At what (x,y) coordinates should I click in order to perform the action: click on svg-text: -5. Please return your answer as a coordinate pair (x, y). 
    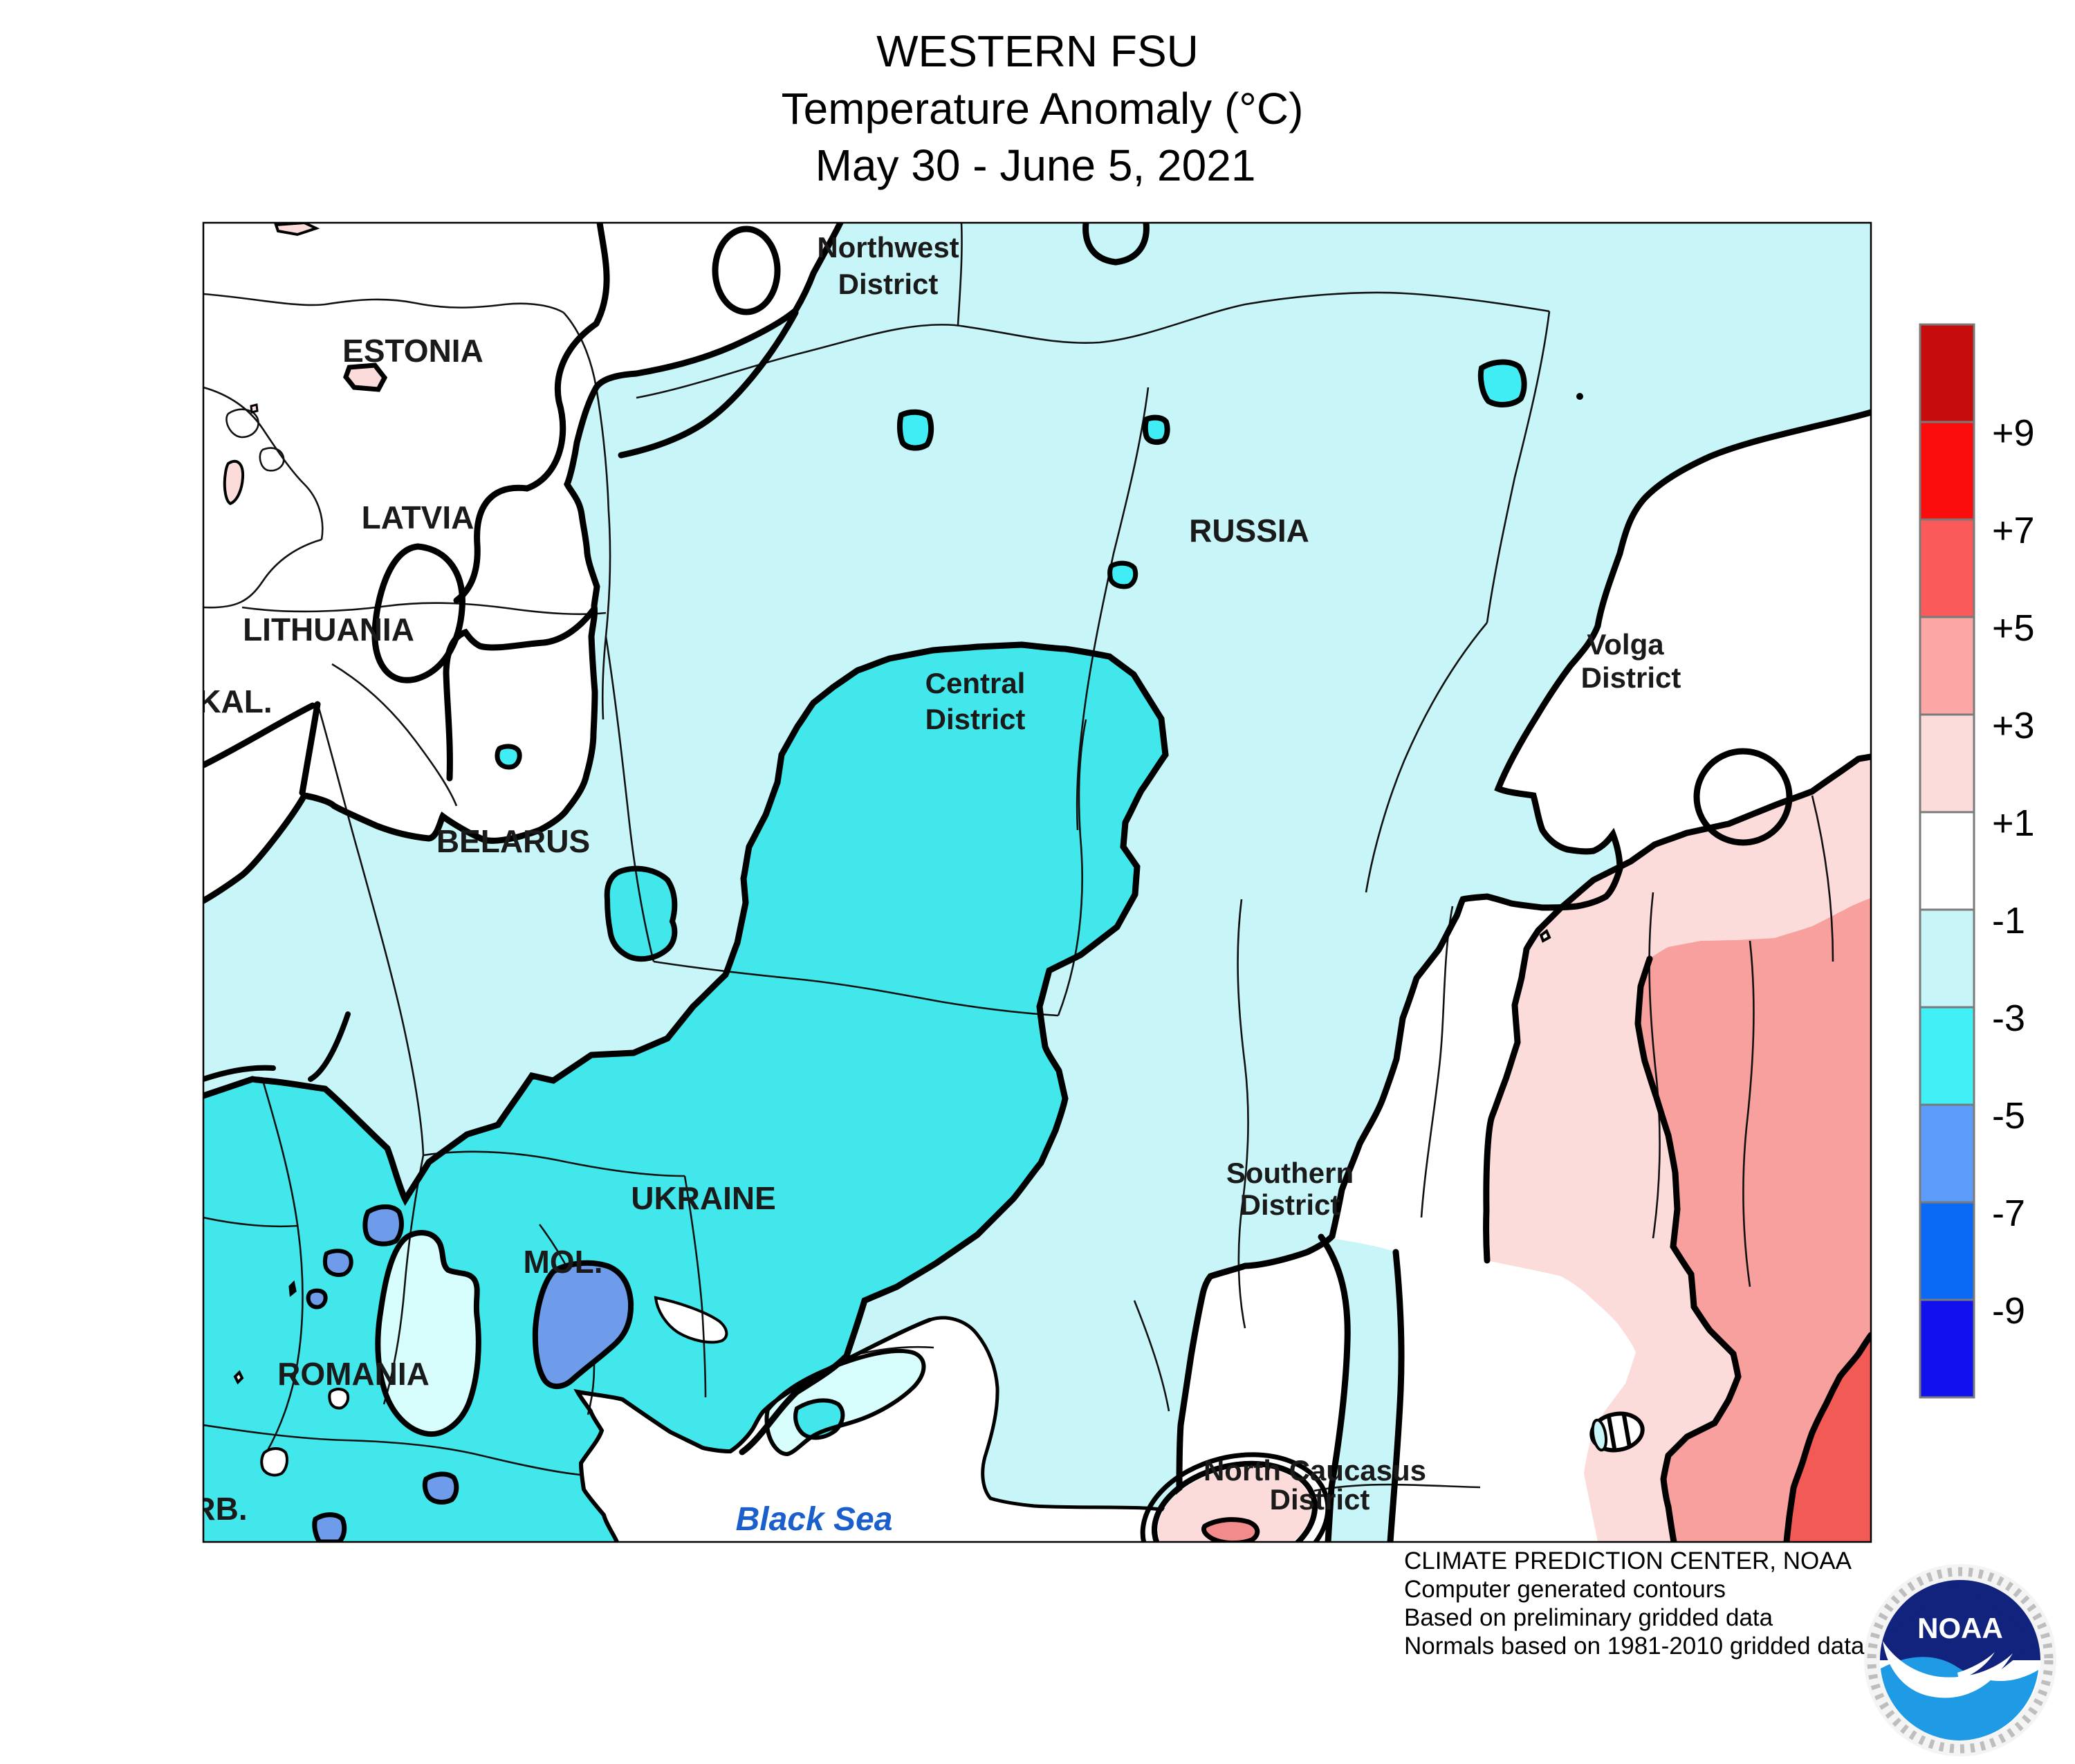
    Looking at the image, I should click on (2008, 1116).